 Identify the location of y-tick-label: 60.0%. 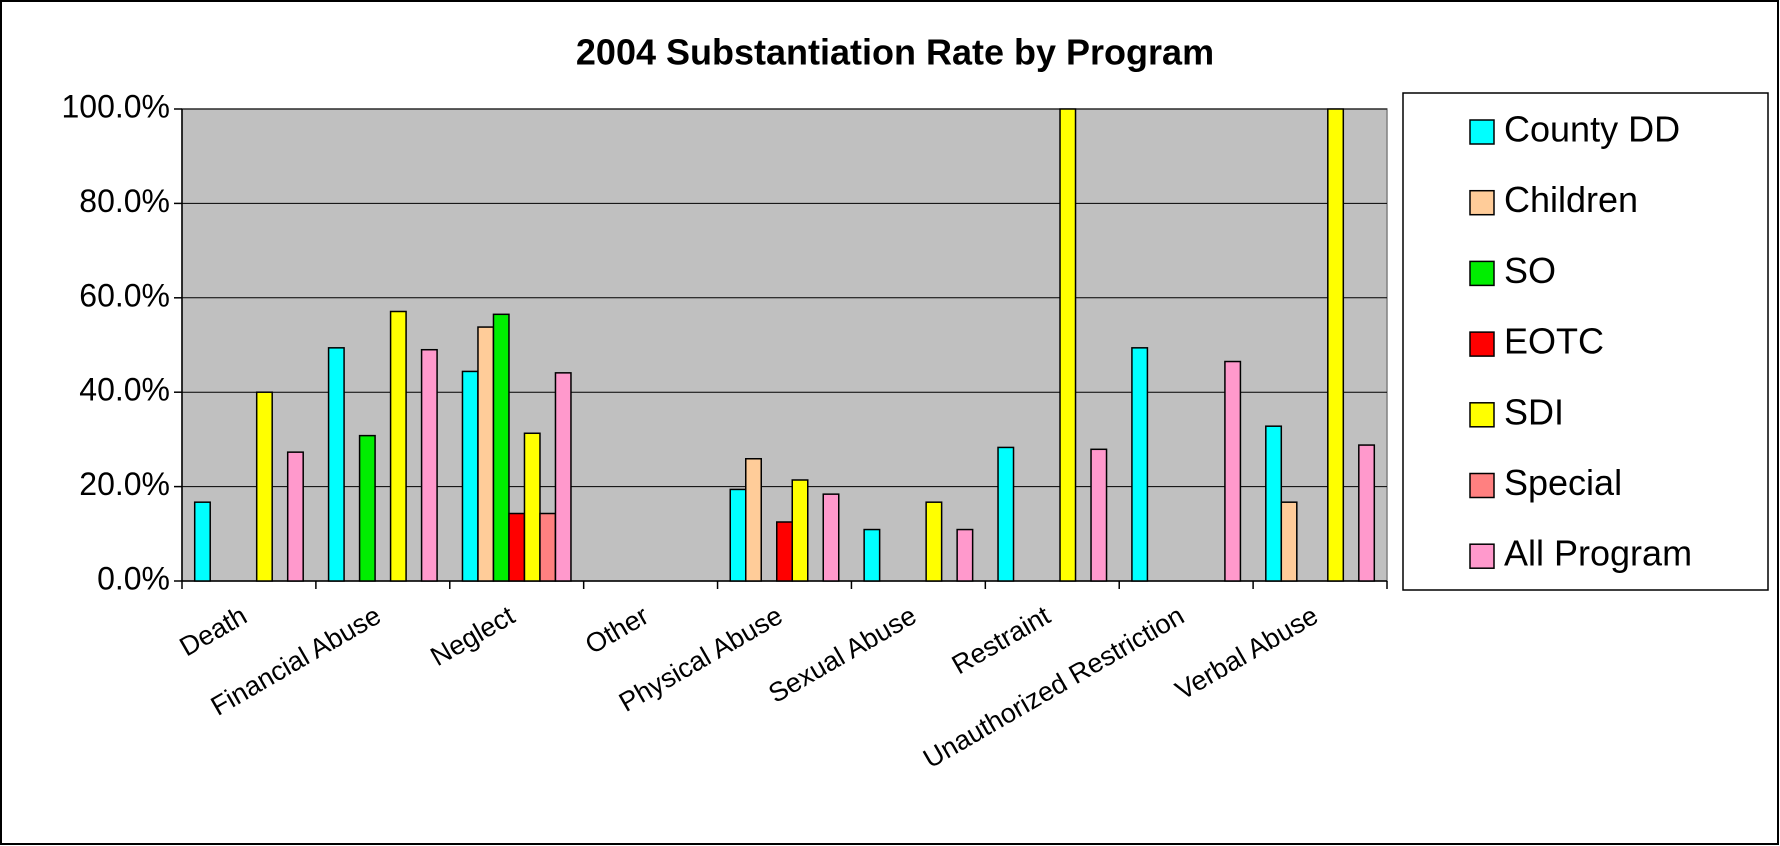
(124, 295).